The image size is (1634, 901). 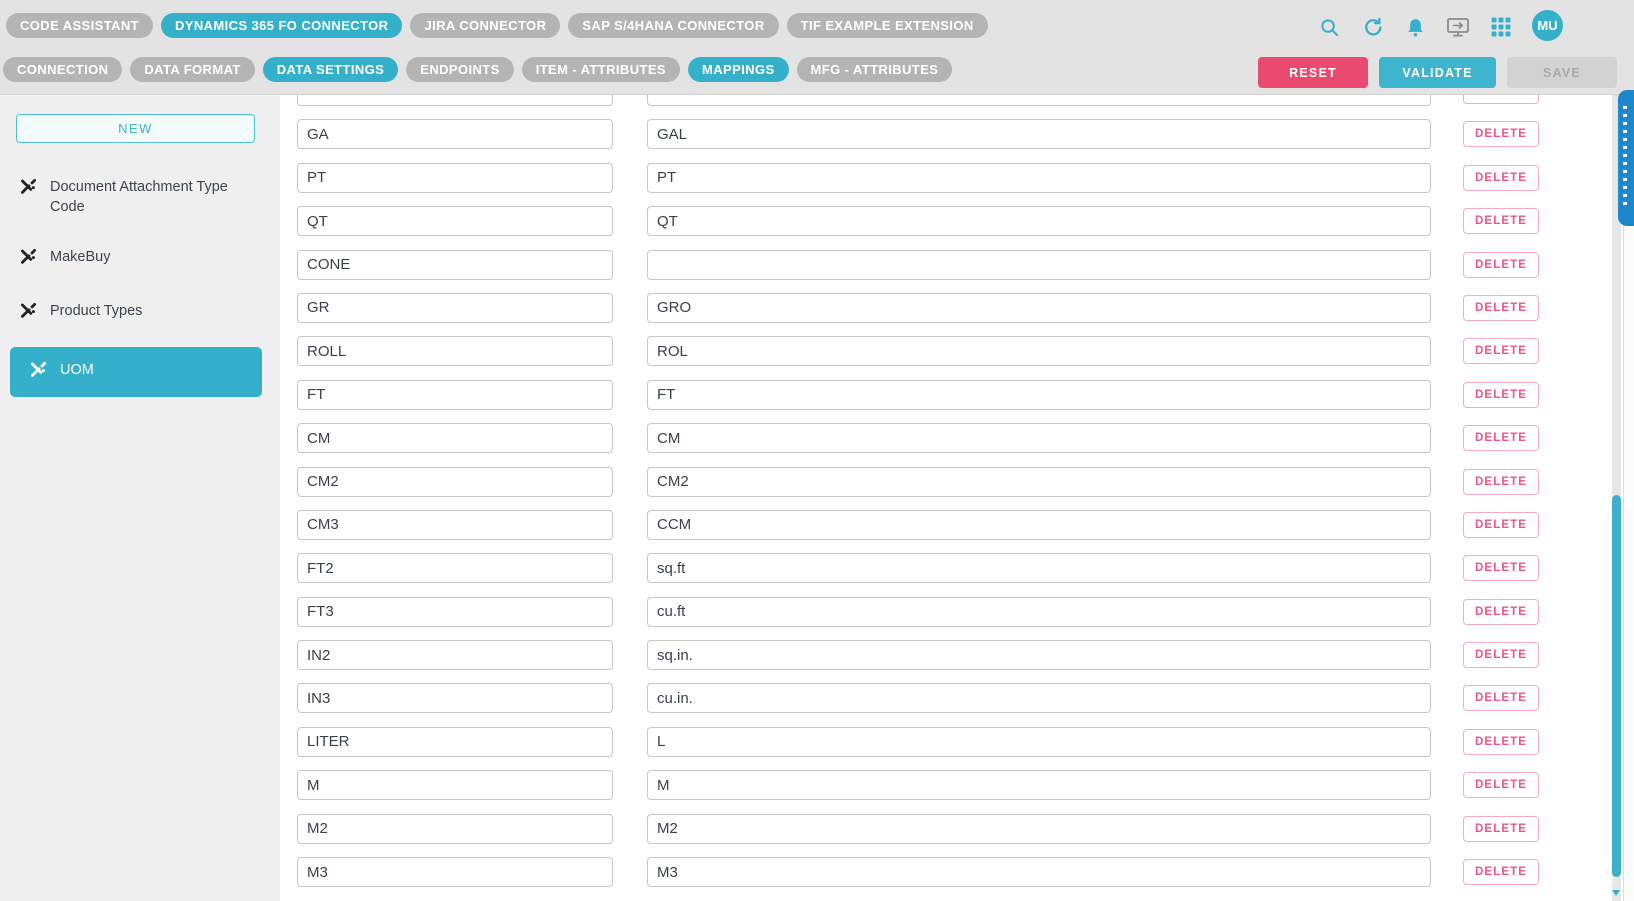 What do you see at coordinates (1329, 27) in the screenshot?
I see `search-icon` at bounding box center [1329, 27].